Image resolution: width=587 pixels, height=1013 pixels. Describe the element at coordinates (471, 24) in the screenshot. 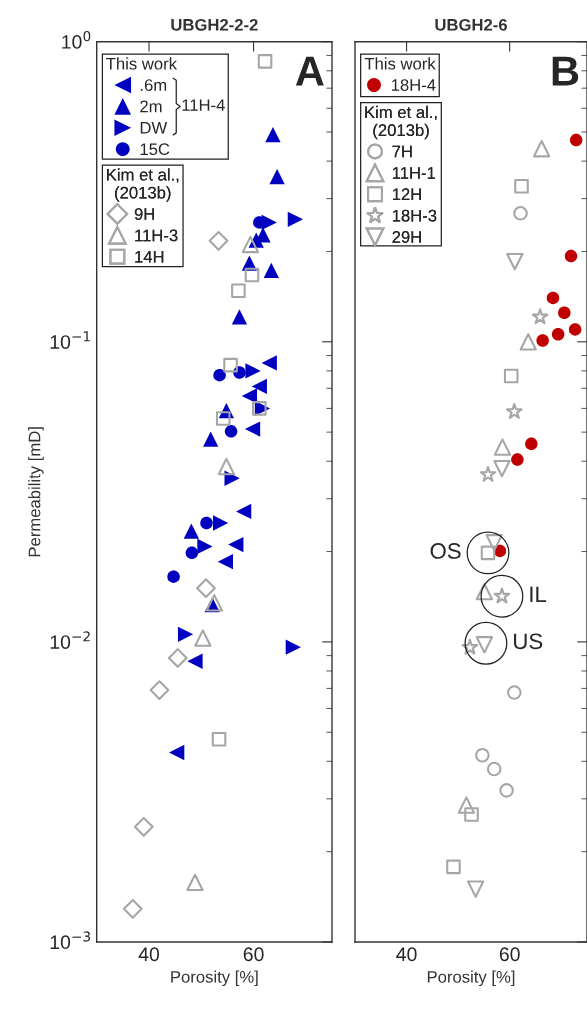

I see `chart-title: UBGH2-6` at that location.